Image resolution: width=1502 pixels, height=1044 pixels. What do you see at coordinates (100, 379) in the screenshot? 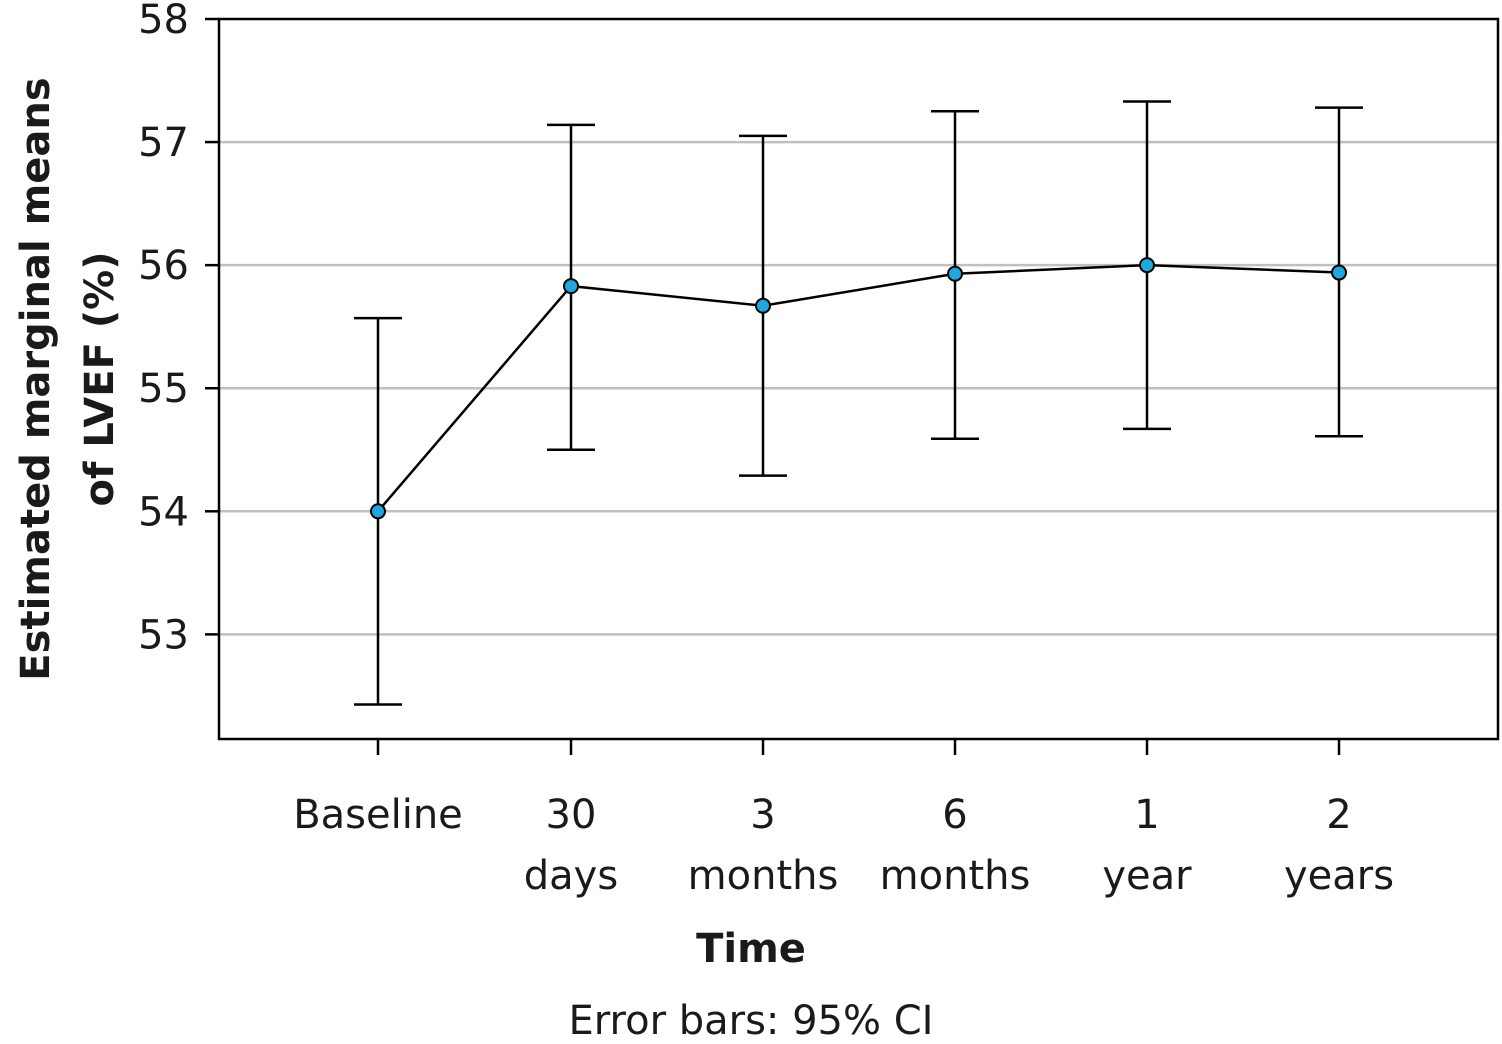
I see `y-axis-title: of LVEF (%)` at bounding box center [100, 379].